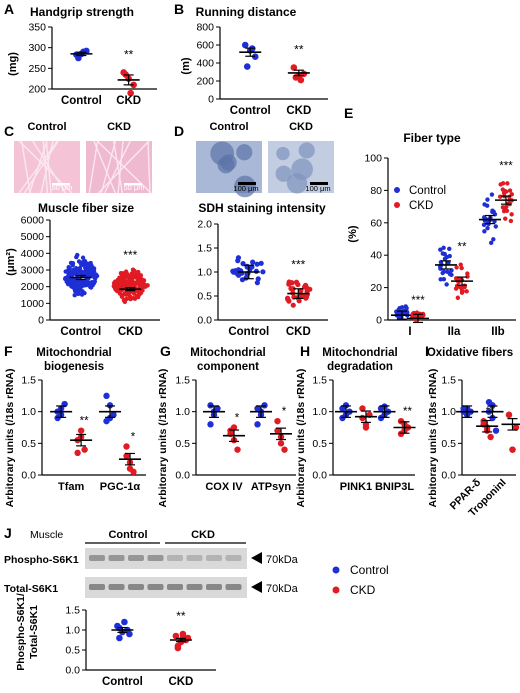 This screenshot has width=520, height=693. I want to click on y-tick-label: 1.0, so click(28, 412).